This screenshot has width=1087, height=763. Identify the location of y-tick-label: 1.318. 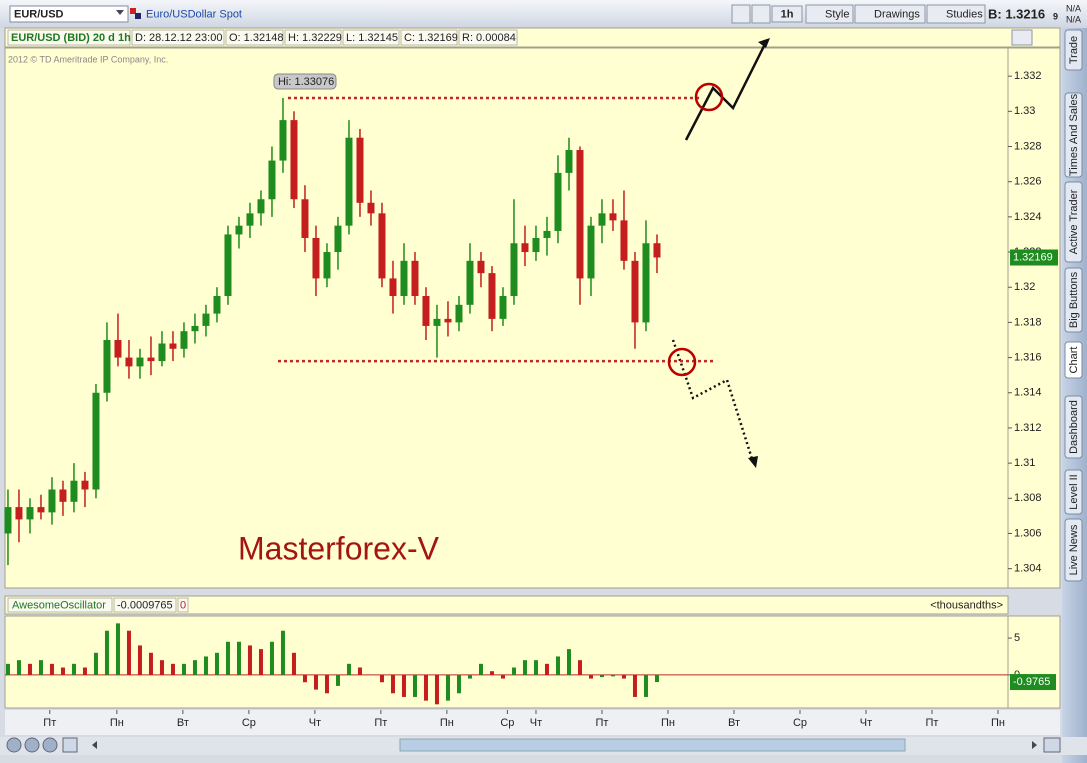
(1028, 322).